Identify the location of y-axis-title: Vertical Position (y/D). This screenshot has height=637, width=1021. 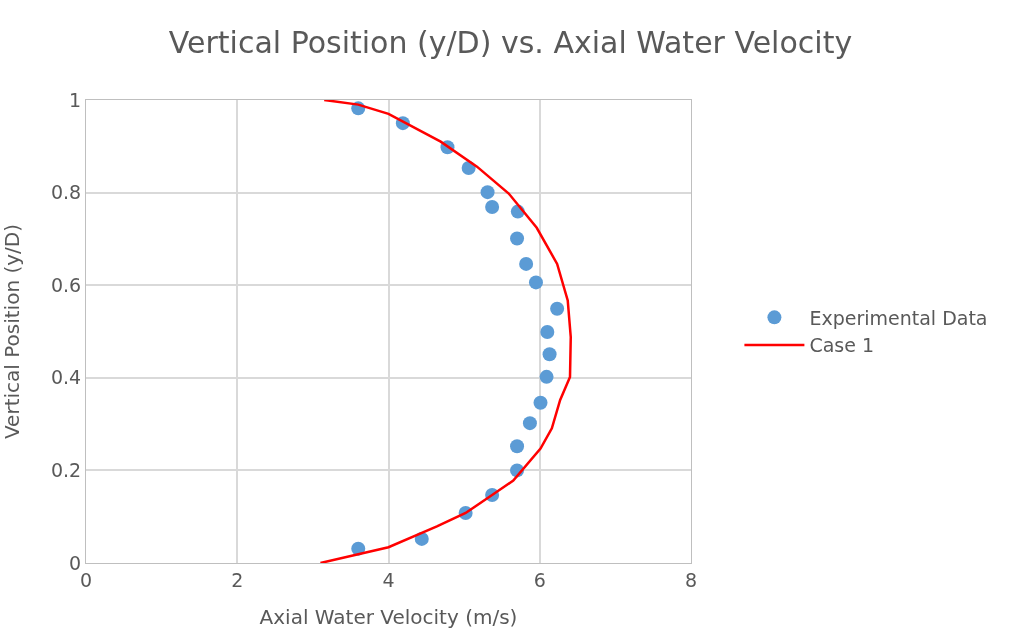
(12, 331).